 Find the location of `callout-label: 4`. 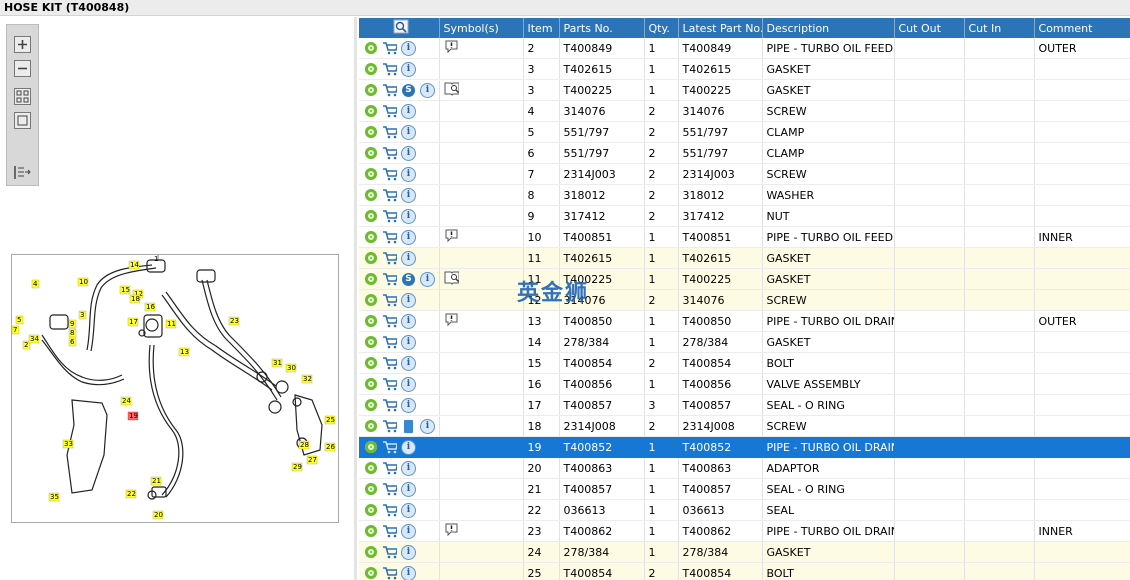

callout-label: 4 is located at coordinates (35, 284).